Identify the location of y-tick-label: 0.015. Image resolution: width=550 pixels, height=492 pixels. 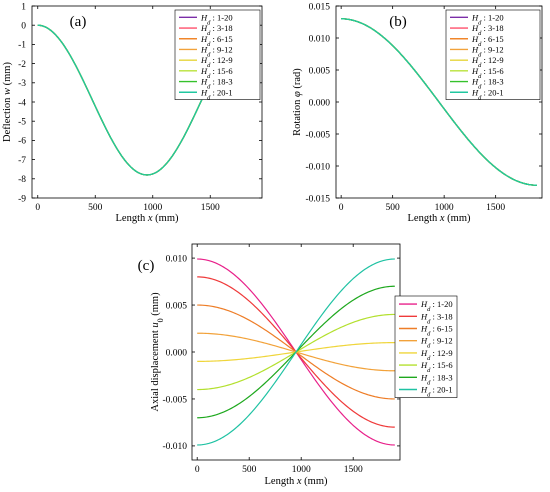
(320, 7).